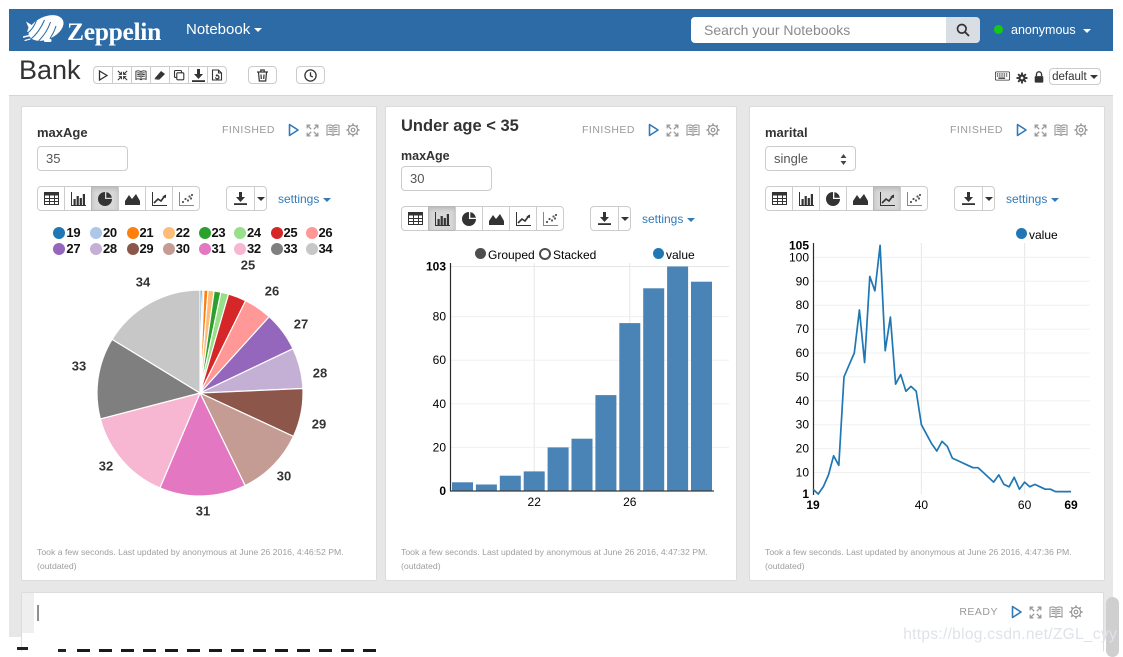 This screenshot has height=657, width=1123. What do you see at coordinates (319, 424) in the screenshot?
I see `svg-text: 29` at bounding box center [319, 424].